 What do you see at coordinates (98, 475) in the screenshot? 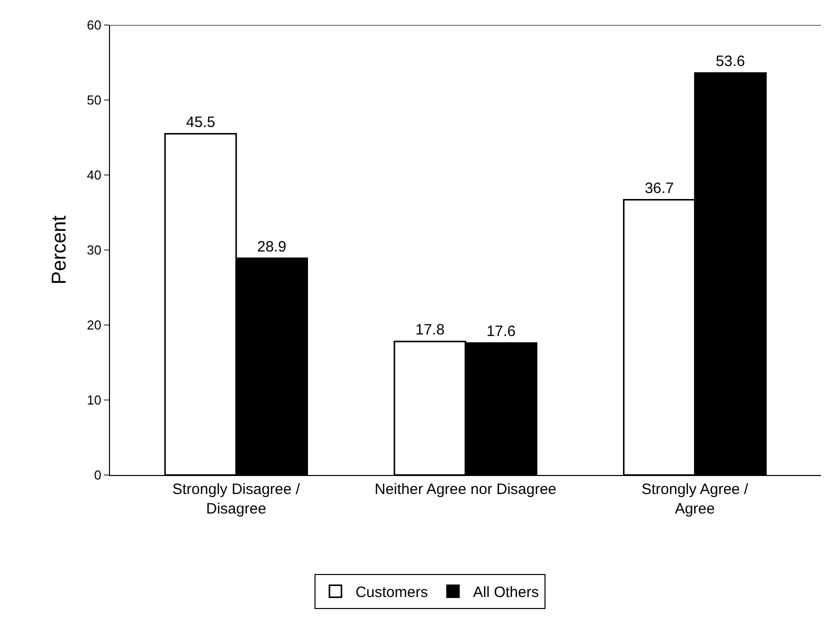
I see `y-tick-label: 0` at bounding box center [98, 475].